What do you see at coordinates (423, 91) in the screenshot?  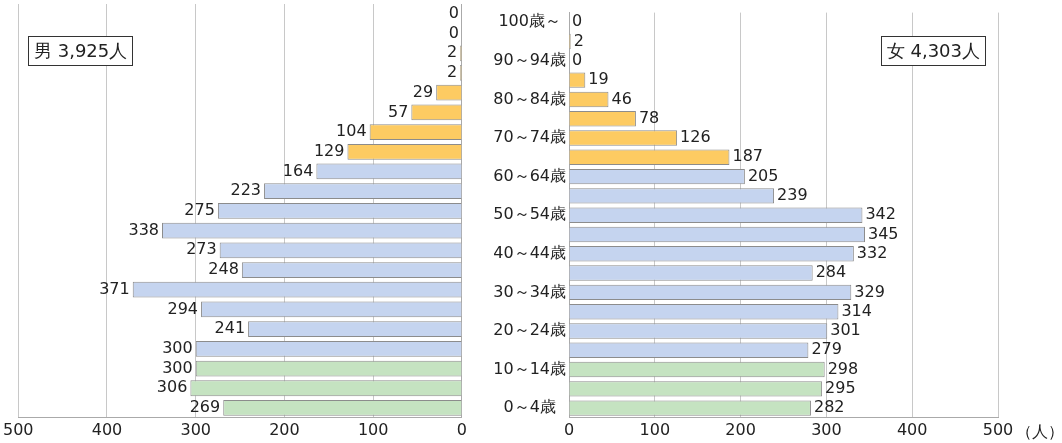 I see `data-label: 29` at bounding box center [423, 91].